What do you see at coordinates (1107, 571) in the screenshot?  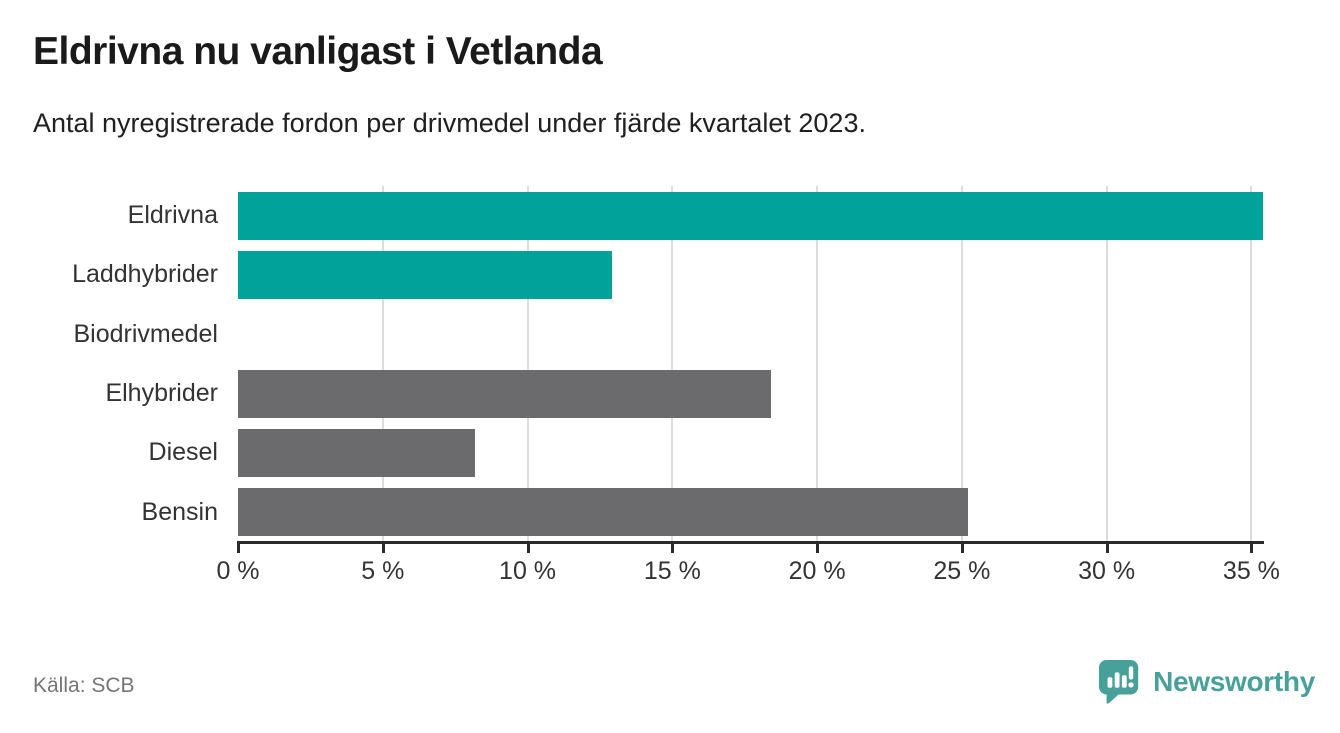 I see `x-tick-label: 30 %` at bounding box center [1107, 571].